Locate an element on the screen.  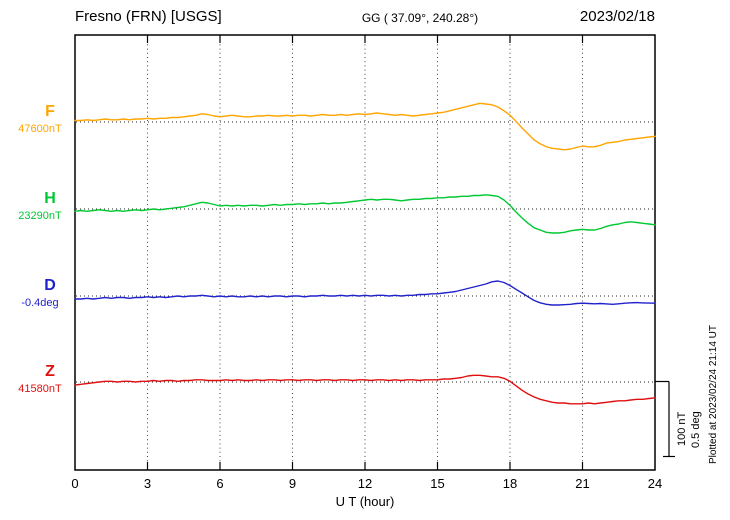
trace-H is located at coordinates (365, 214).